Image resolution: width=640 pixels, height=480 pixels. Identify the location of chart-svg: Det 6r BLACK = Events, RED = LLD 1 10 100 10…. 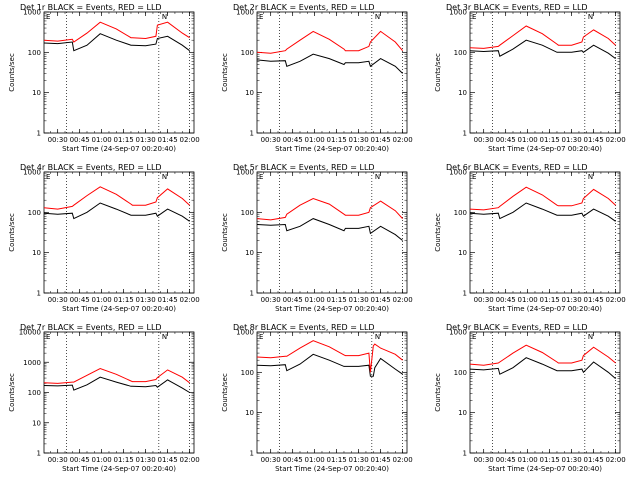
(530, 238).